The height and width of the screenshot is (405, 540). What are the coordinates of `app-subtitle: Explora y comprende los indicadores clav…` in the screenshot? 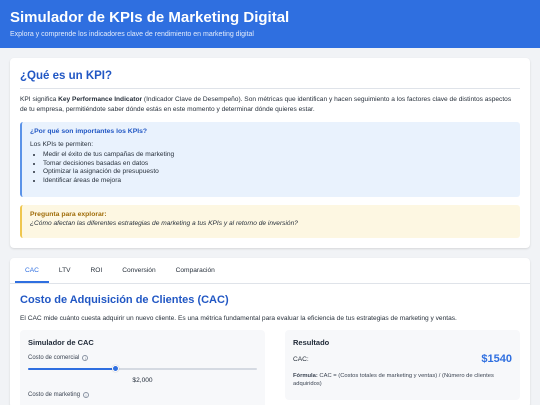 It's located at (132, 34).